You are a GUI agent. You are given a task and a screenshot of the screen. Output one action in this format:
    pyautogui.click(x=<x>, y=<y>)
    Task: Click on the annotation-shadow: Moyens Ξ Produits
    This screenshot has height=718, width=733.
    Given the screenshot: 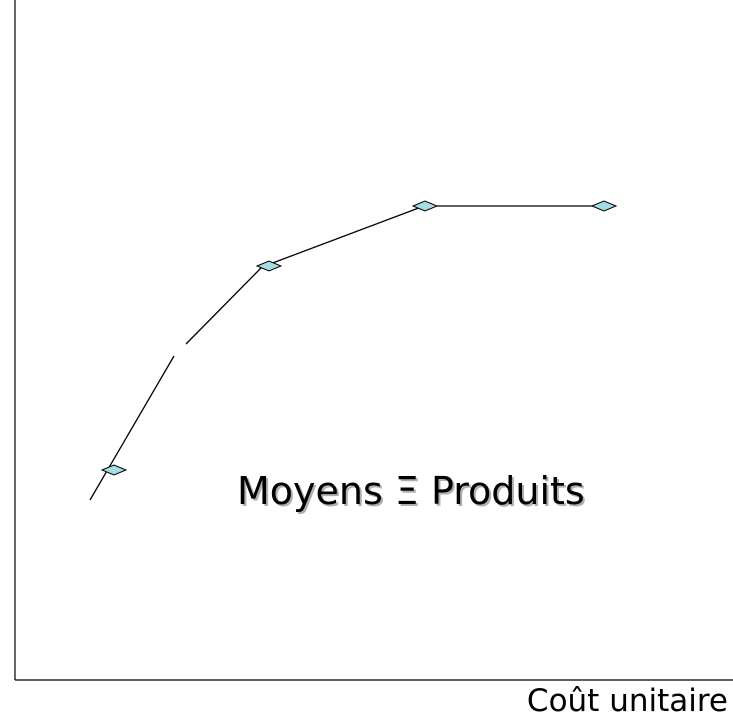 What is the action you would take?
    pyautogui.click(x=413, y=493)
    